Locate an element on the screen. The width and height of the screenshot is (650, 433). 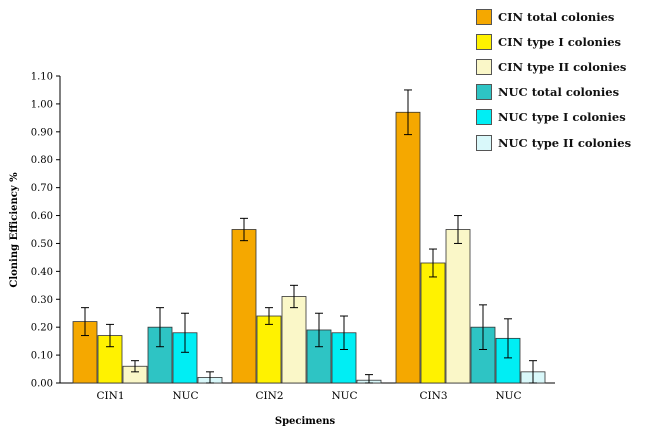
legend-label: NUC total colonies is located at coordinates (559, 92).